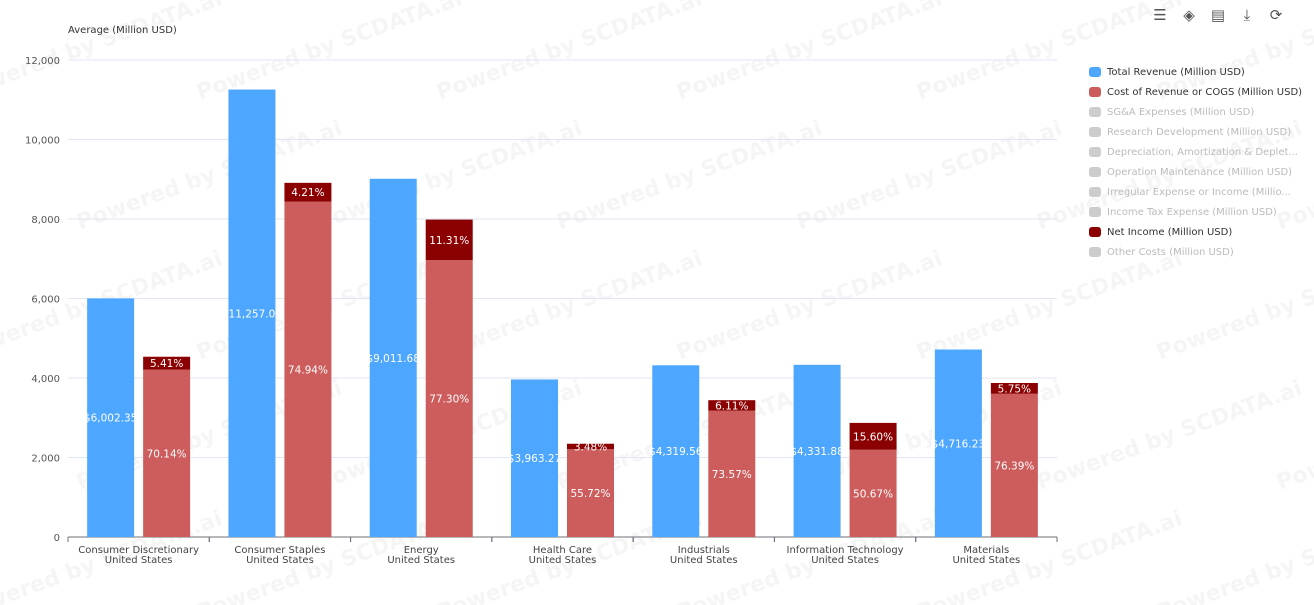 Image resolution: width=1314 pixels, height=605 pixels. I want to click on x-tick-label: Health Care, so click(562, 550).